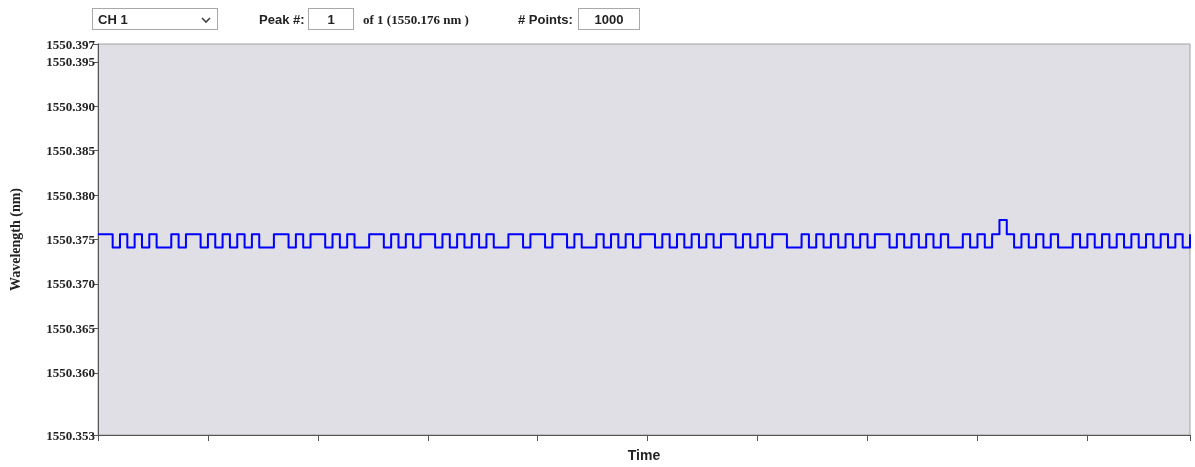 This screenshot has height=467, width=1195. What do you see at coordinates (71, 62) in the screenshot?
I see `y-tick-label: 1550.395` at bounding box center [71, 62].